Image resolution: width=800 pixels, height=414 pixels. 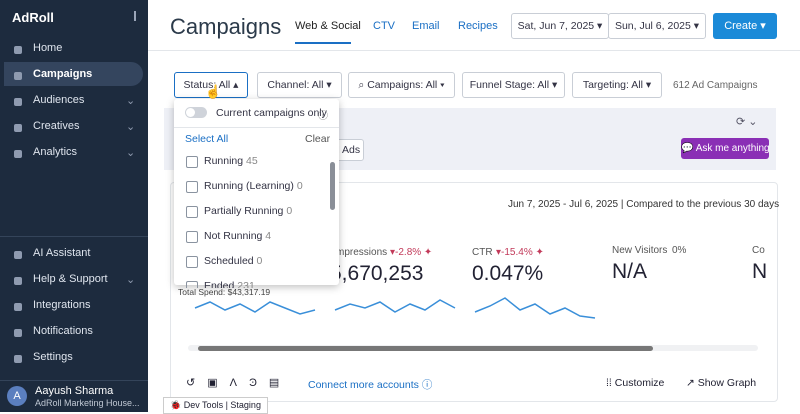 I want to click on metric-value: 5,670,253, so click(x=377, y=273).